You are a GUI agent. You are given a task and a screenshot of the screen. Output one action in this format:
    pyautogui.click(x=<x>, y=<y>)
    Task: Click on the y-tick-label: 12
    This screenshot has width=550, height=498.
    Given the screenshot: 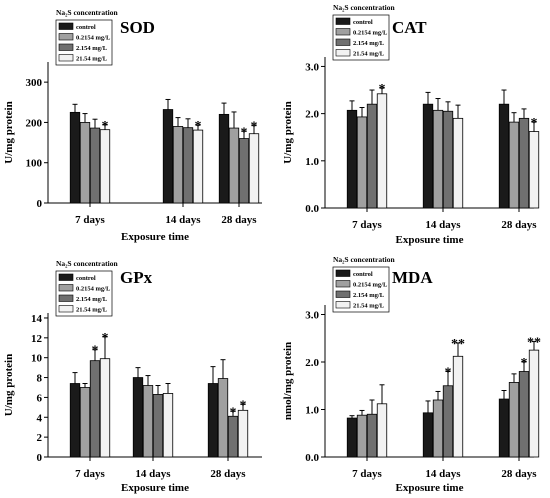 What is the action you would take?
    pyautogui.click(x=37, y=339)
    